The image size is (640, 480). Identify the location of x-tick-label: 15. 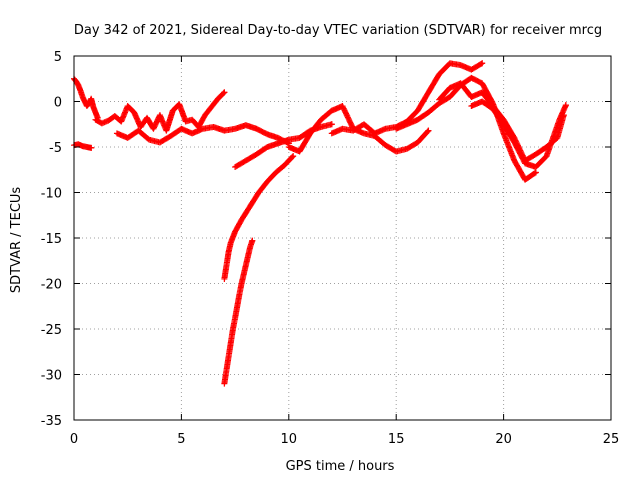
(396, 439).